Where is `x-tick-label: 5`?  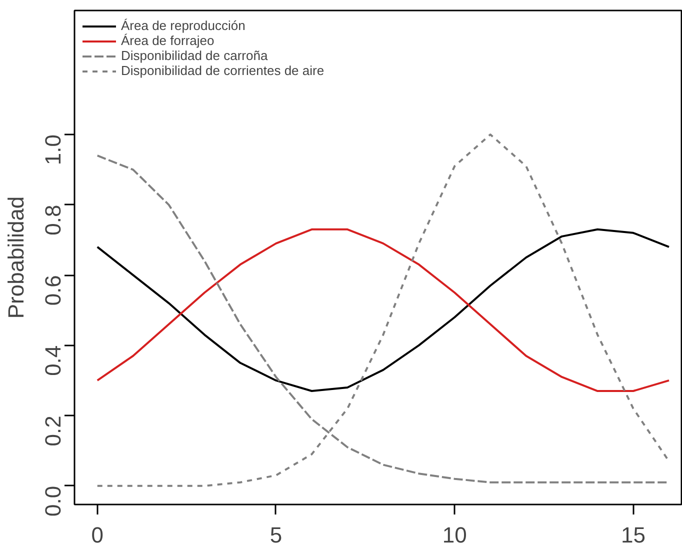
x-tick-label: 5 is located at coordinates (276, 533).